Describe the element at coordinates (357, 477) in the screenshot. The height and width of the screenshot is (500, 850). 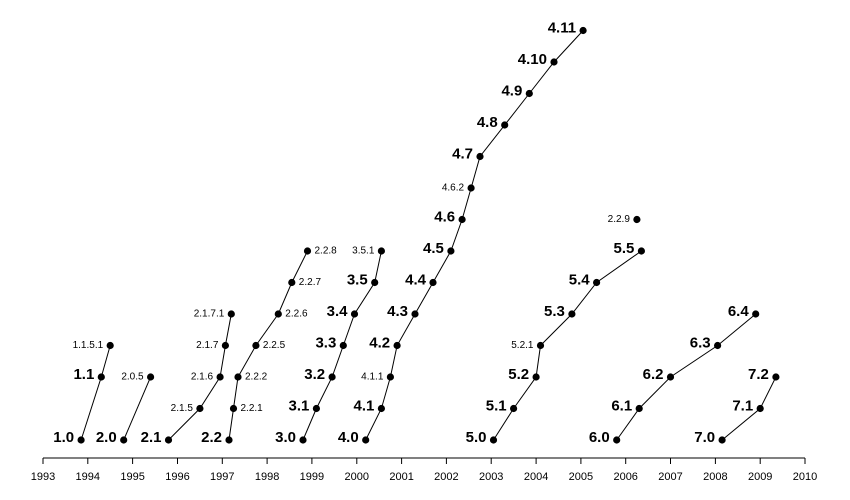
I see `x-tick-label: 2000` at that location.